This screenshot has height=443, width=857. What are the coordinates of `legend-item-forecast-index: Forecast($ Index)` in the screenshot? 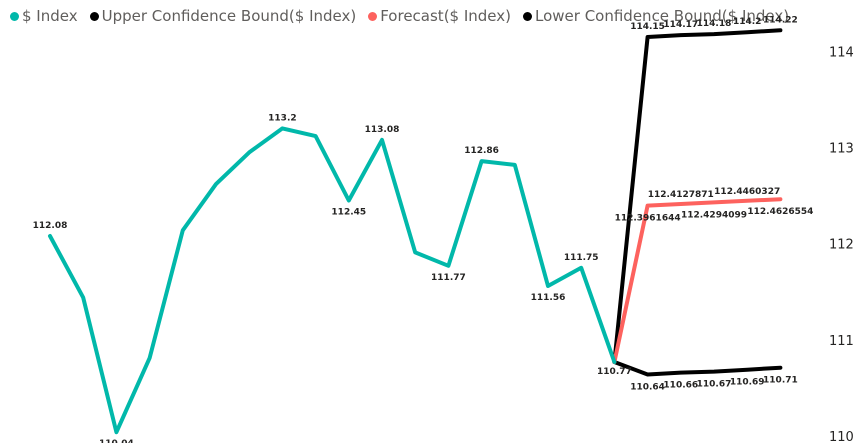 It's located at (439, 16).